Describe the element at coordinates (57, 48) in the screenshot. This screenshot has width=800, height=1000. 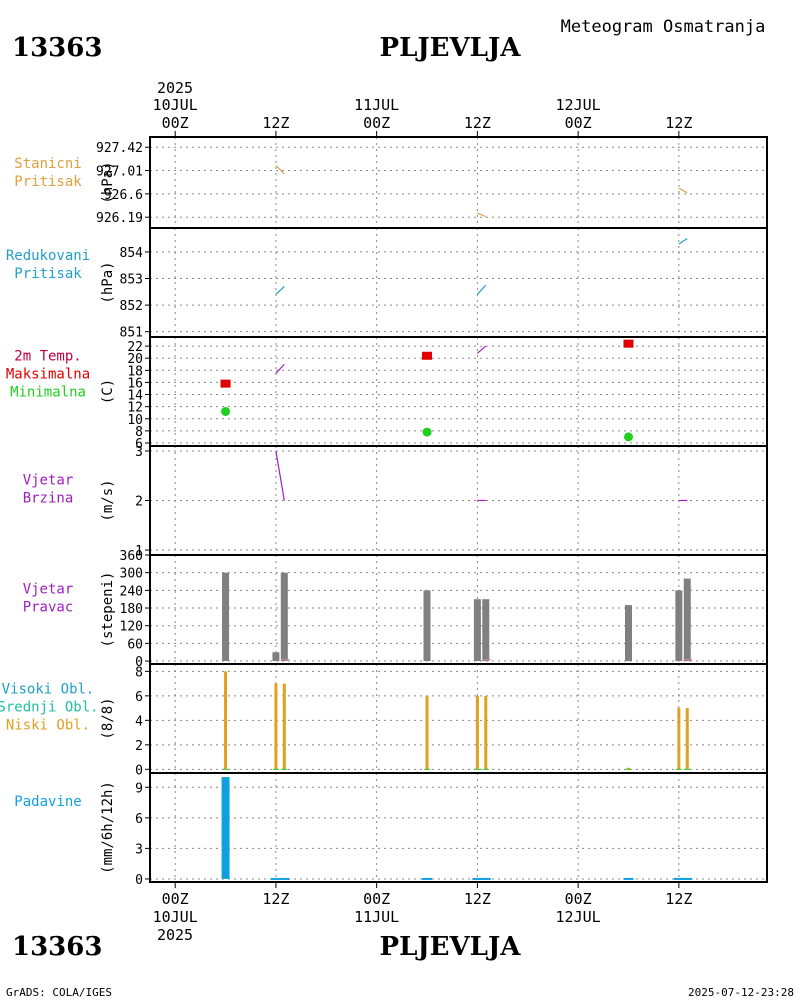
I see `station-id-top: 13363` at that location.